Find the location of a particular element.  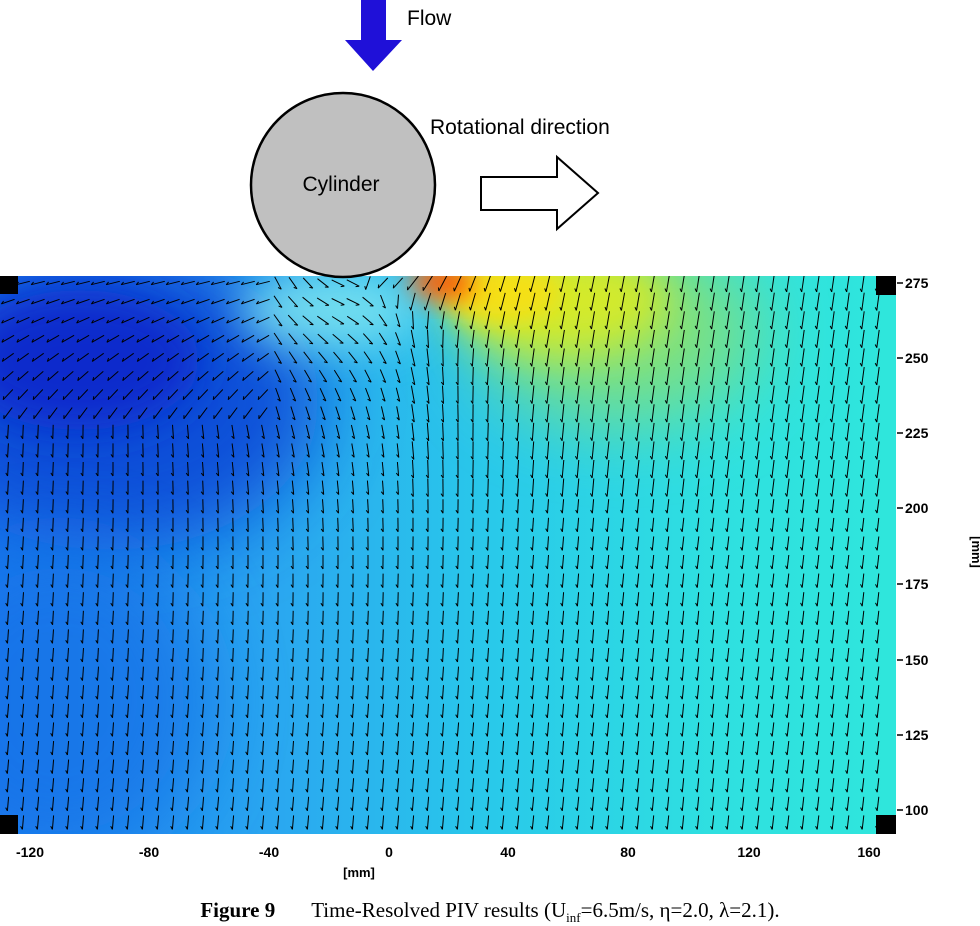

figure-number: Figure 9 is located at coordinates (237, 910).